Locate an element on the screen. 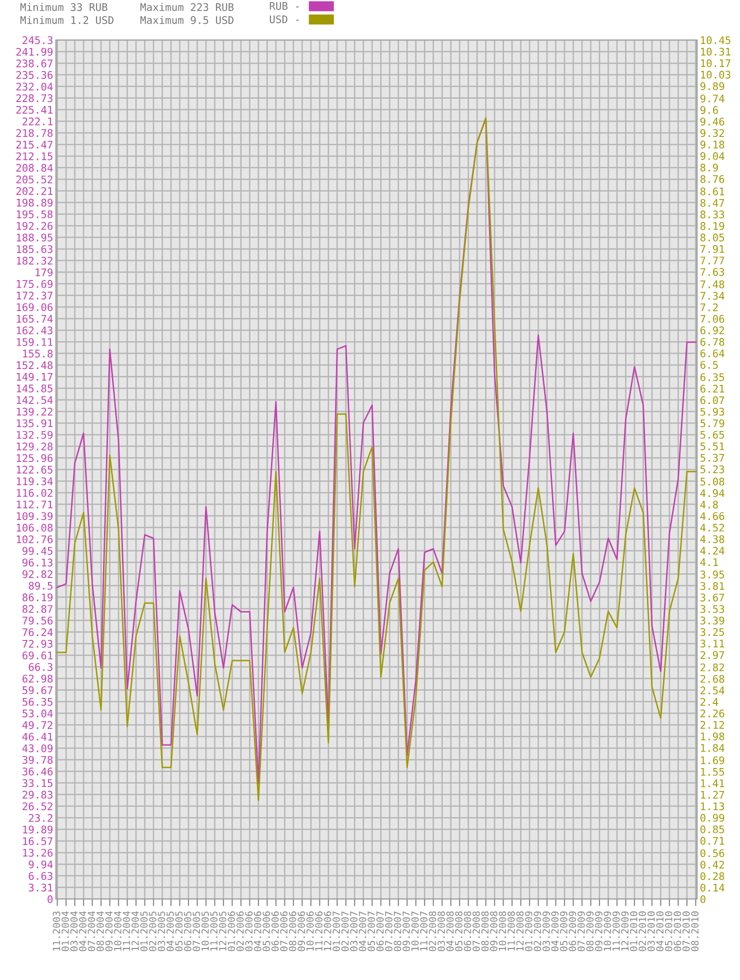 The image size is (740, 980). y2-tick-label: 6.64 is located at coordinates (712, 353).